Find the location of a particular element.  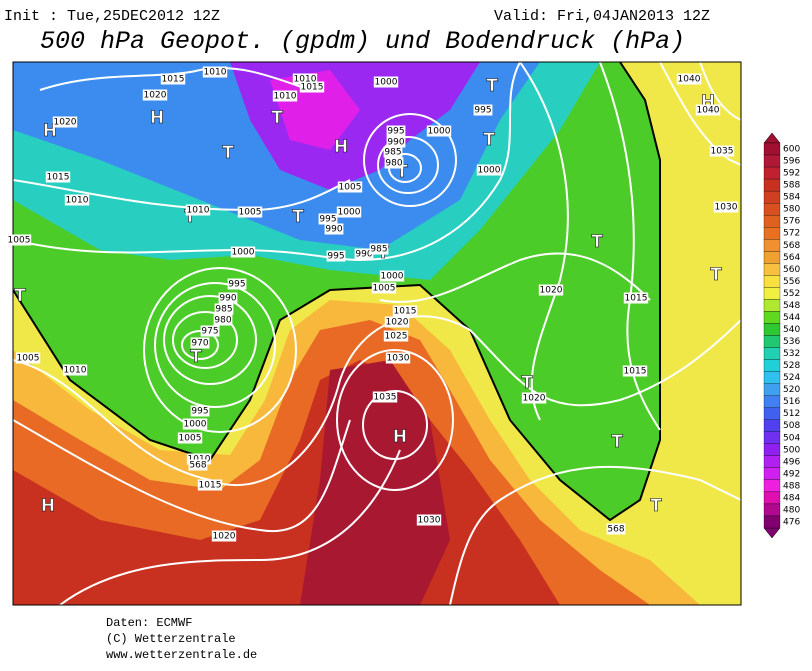

isobar-label: 1040 is located at coordinates (708, 111).